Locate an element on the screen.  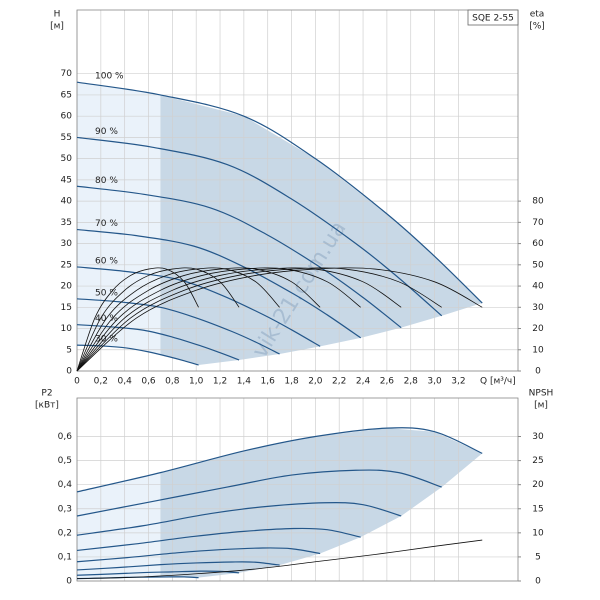
x-tick-label: 0,4 is located at coordinates (125, 382).